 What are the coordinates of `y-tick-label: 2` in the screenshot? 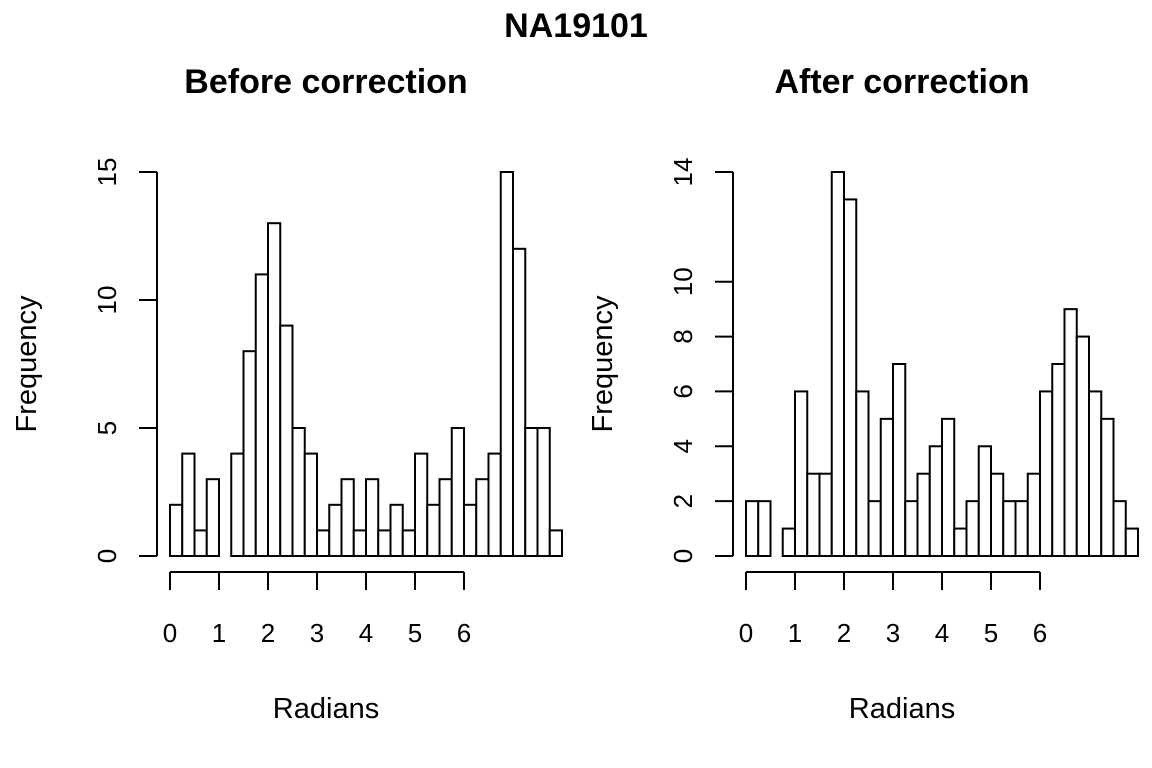 It's located at (683, 501).